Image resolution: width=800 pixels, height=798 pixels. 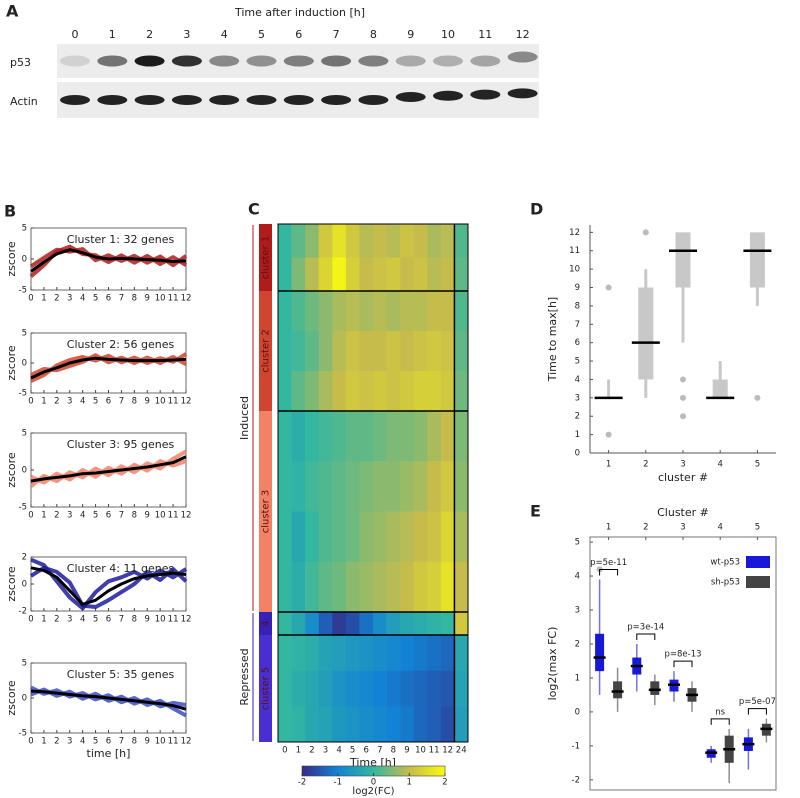 I want to click on cluster-label: 4, so click(x=266, y=623).